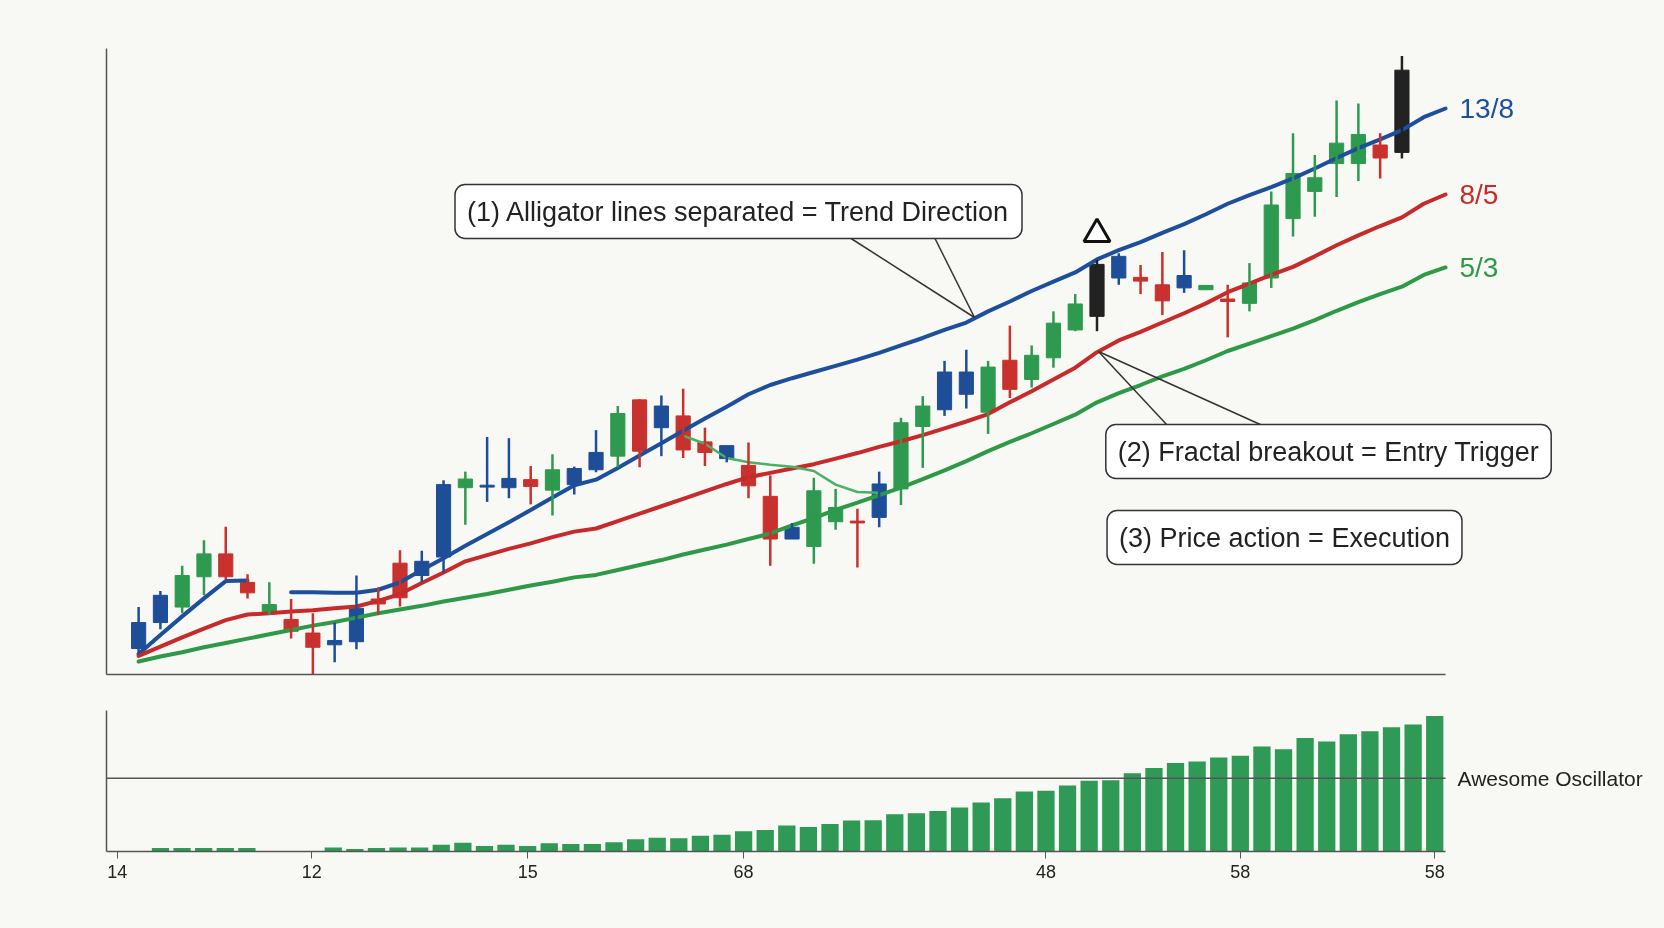 The width and height of the screenshot is (1664, 928). Describe the element at coordinates (738, 211) in the screenshot. I see `annotation: (1) Alligator lines separated = Trend Direction` at that location.